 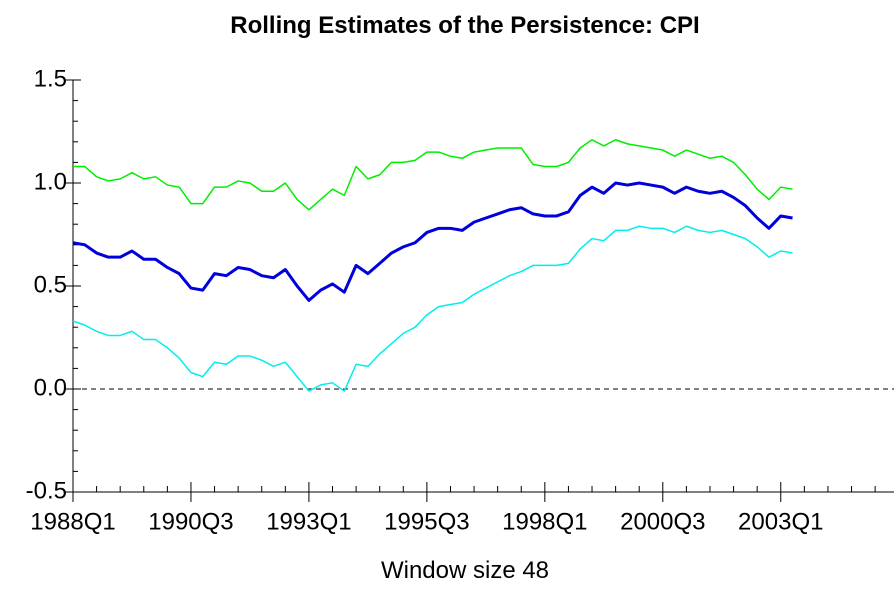 I want to click on x-tick-label: 1993Q1, so click(x=308, y=521).